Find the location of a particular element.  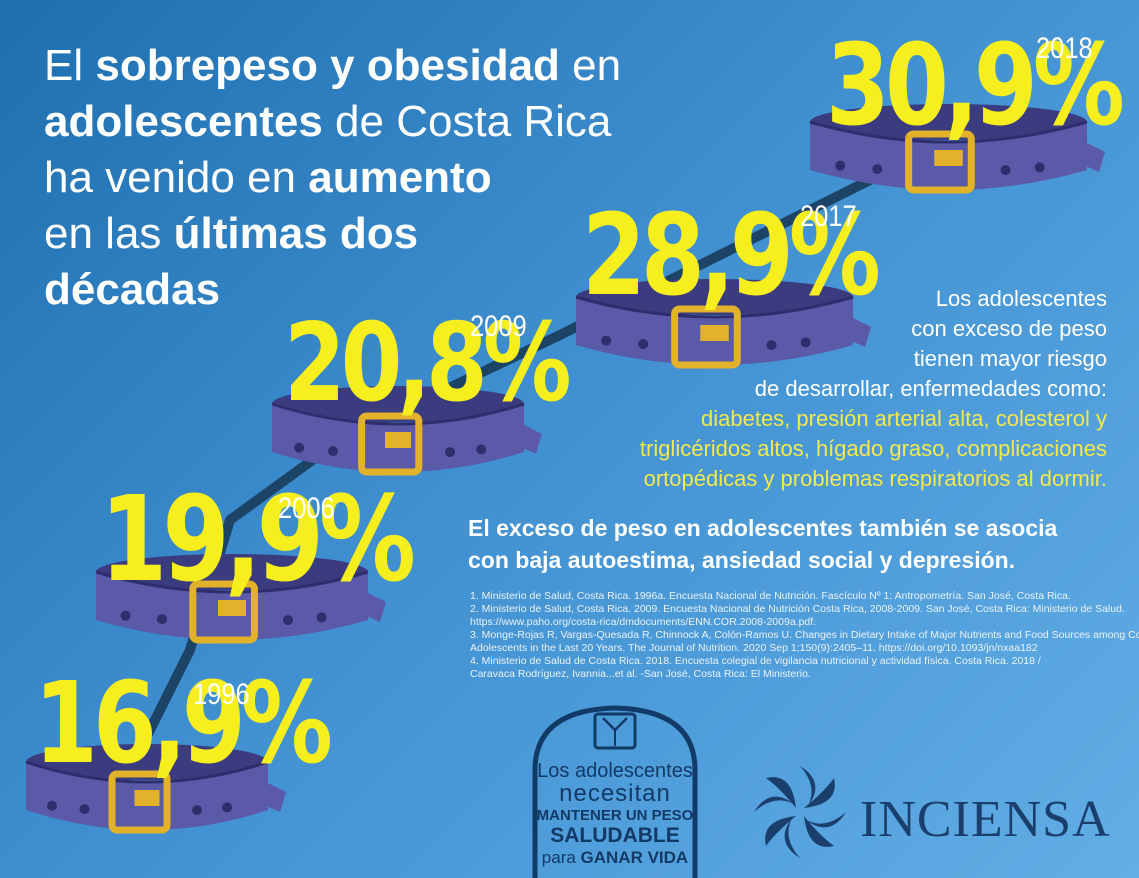

title-text: en is located at coordinates (590, 65).